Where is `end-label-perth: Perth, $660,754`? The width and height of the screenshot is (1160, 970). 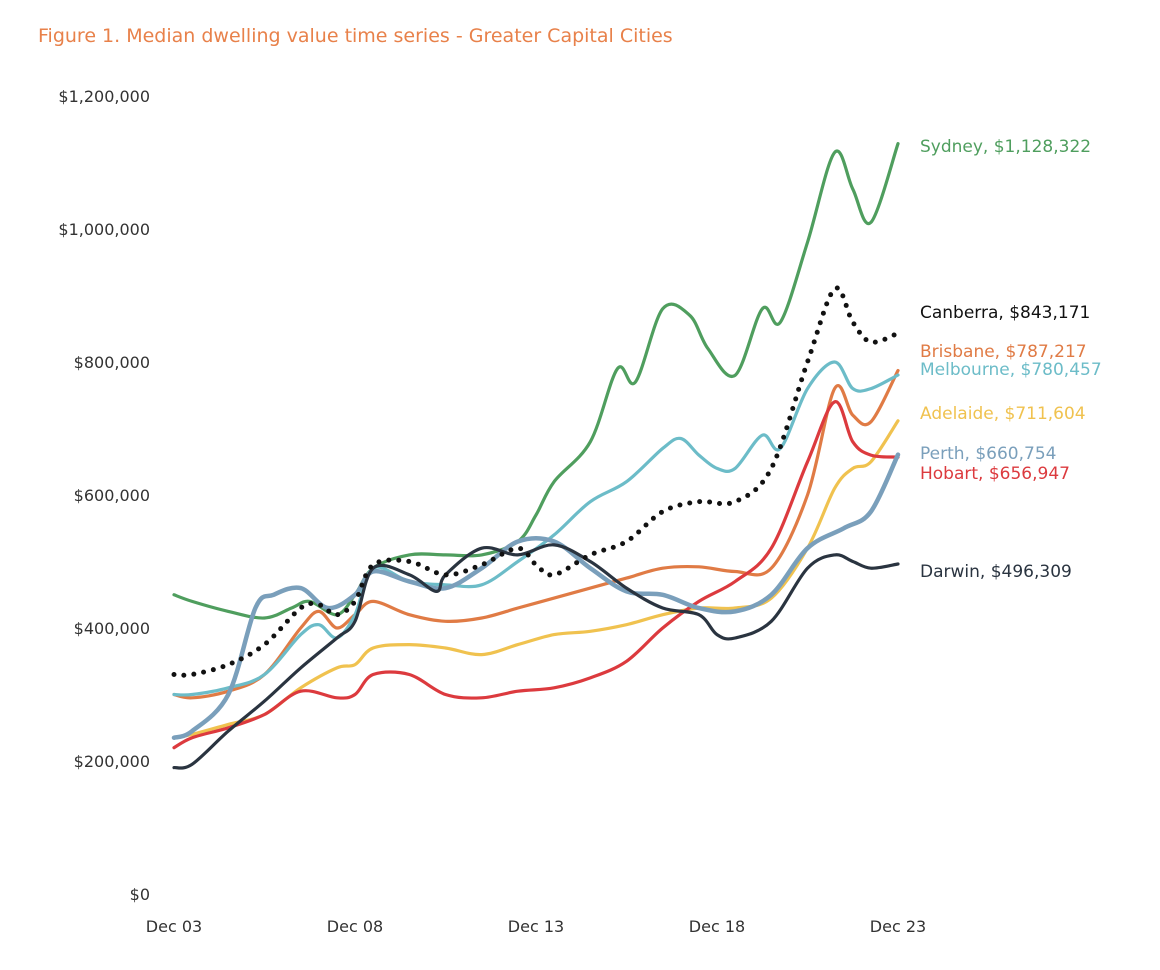
end-label-perth: Perth, $660,754 is located at coordinates (988, 454).